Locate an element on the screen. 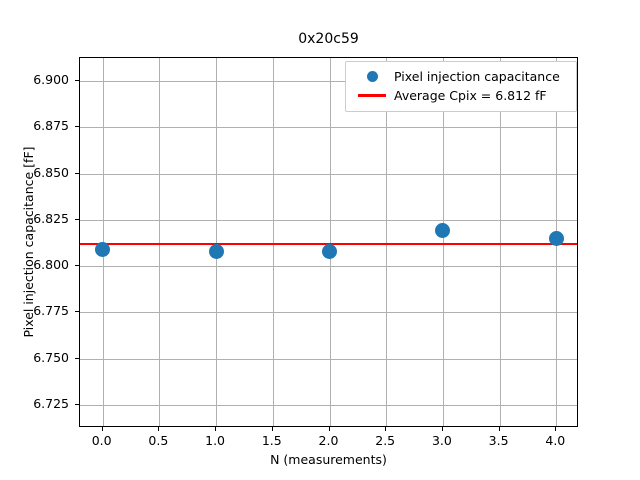  y-axis-label: Pixel injection capacitance [fF] is located at coordinates (28, 242).